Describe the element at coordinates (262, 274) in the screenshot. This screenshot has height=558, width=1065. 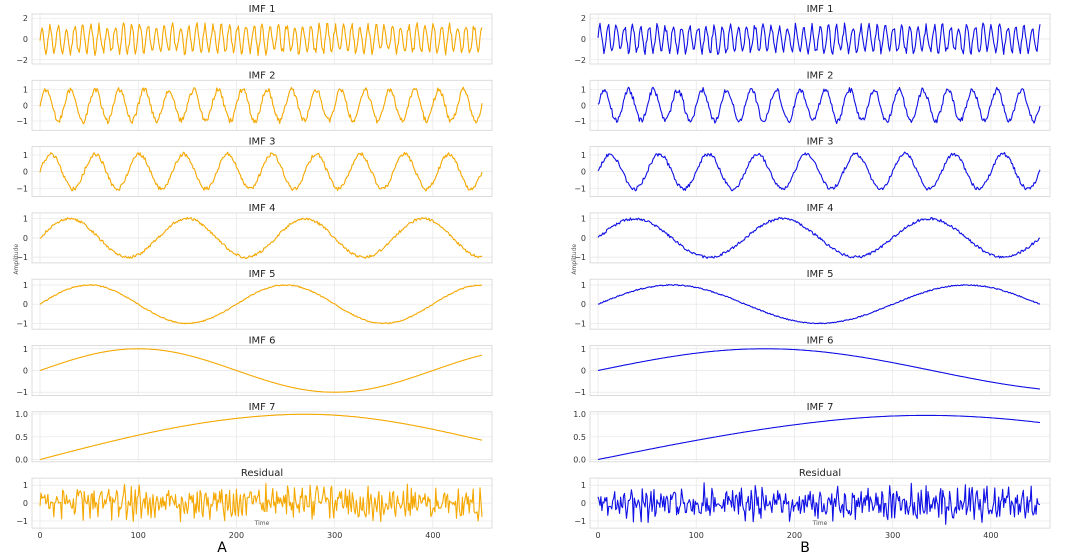
I see `subplot-title: IMF 5` at that location.